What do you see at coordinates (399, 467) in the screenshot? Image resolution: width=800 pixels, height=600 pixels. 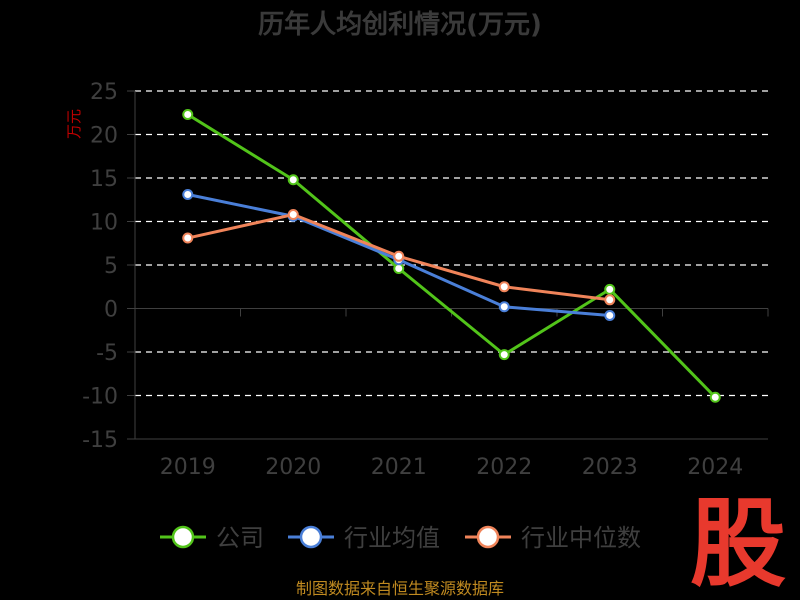 I see `x-tick-label: 2021` at bounding box center [399, 467].